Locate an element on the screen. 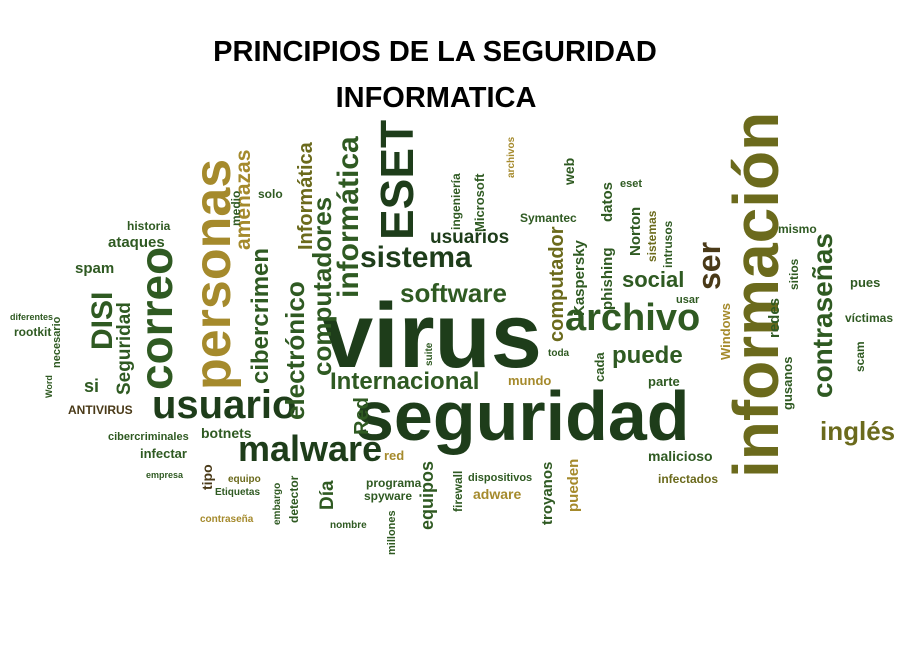 This screenshot has height=650, width=900. word-antivirus: ANTIVIRUS is located at coordinates (100, 410).